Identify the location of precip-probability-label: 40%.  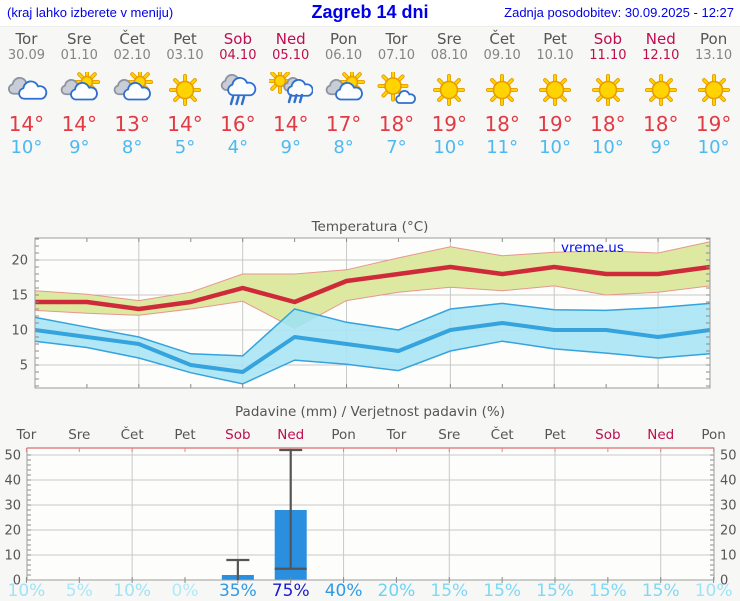
(343, 591).